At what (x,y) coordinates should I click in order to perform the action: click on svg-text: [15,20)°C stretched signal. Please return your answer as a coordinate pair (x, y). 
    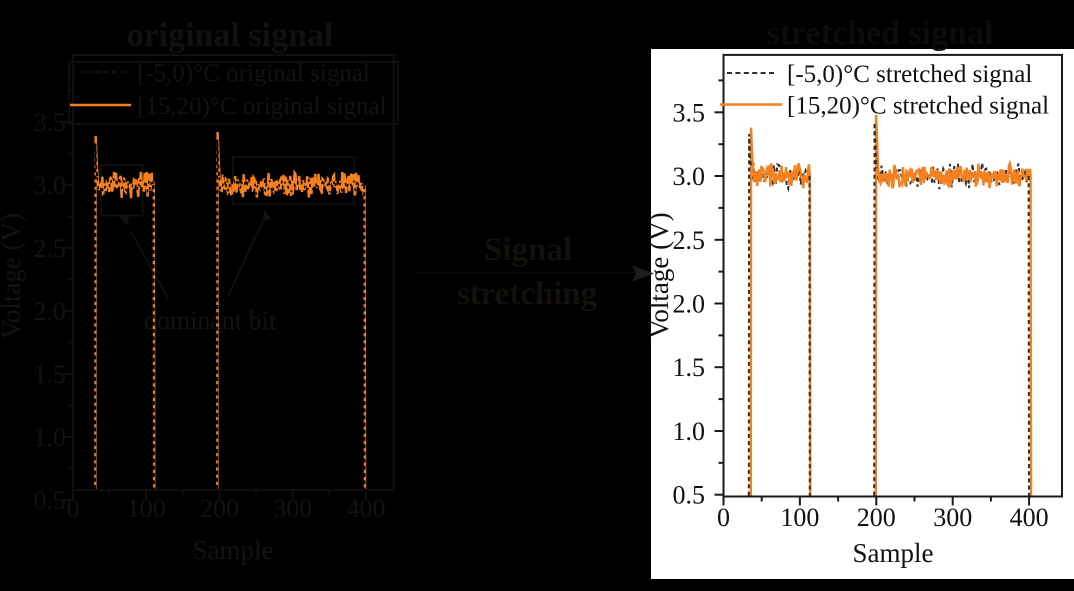
    Looking at the image, I should click on (918, 106).